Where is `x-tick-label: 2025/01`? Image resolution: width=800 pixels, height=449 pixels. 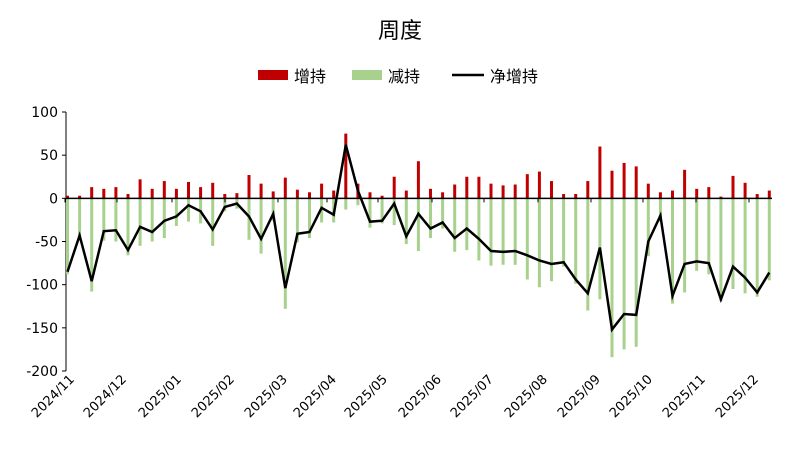 x-tick-label: 2025/01 is located at coordinates (160, 396).